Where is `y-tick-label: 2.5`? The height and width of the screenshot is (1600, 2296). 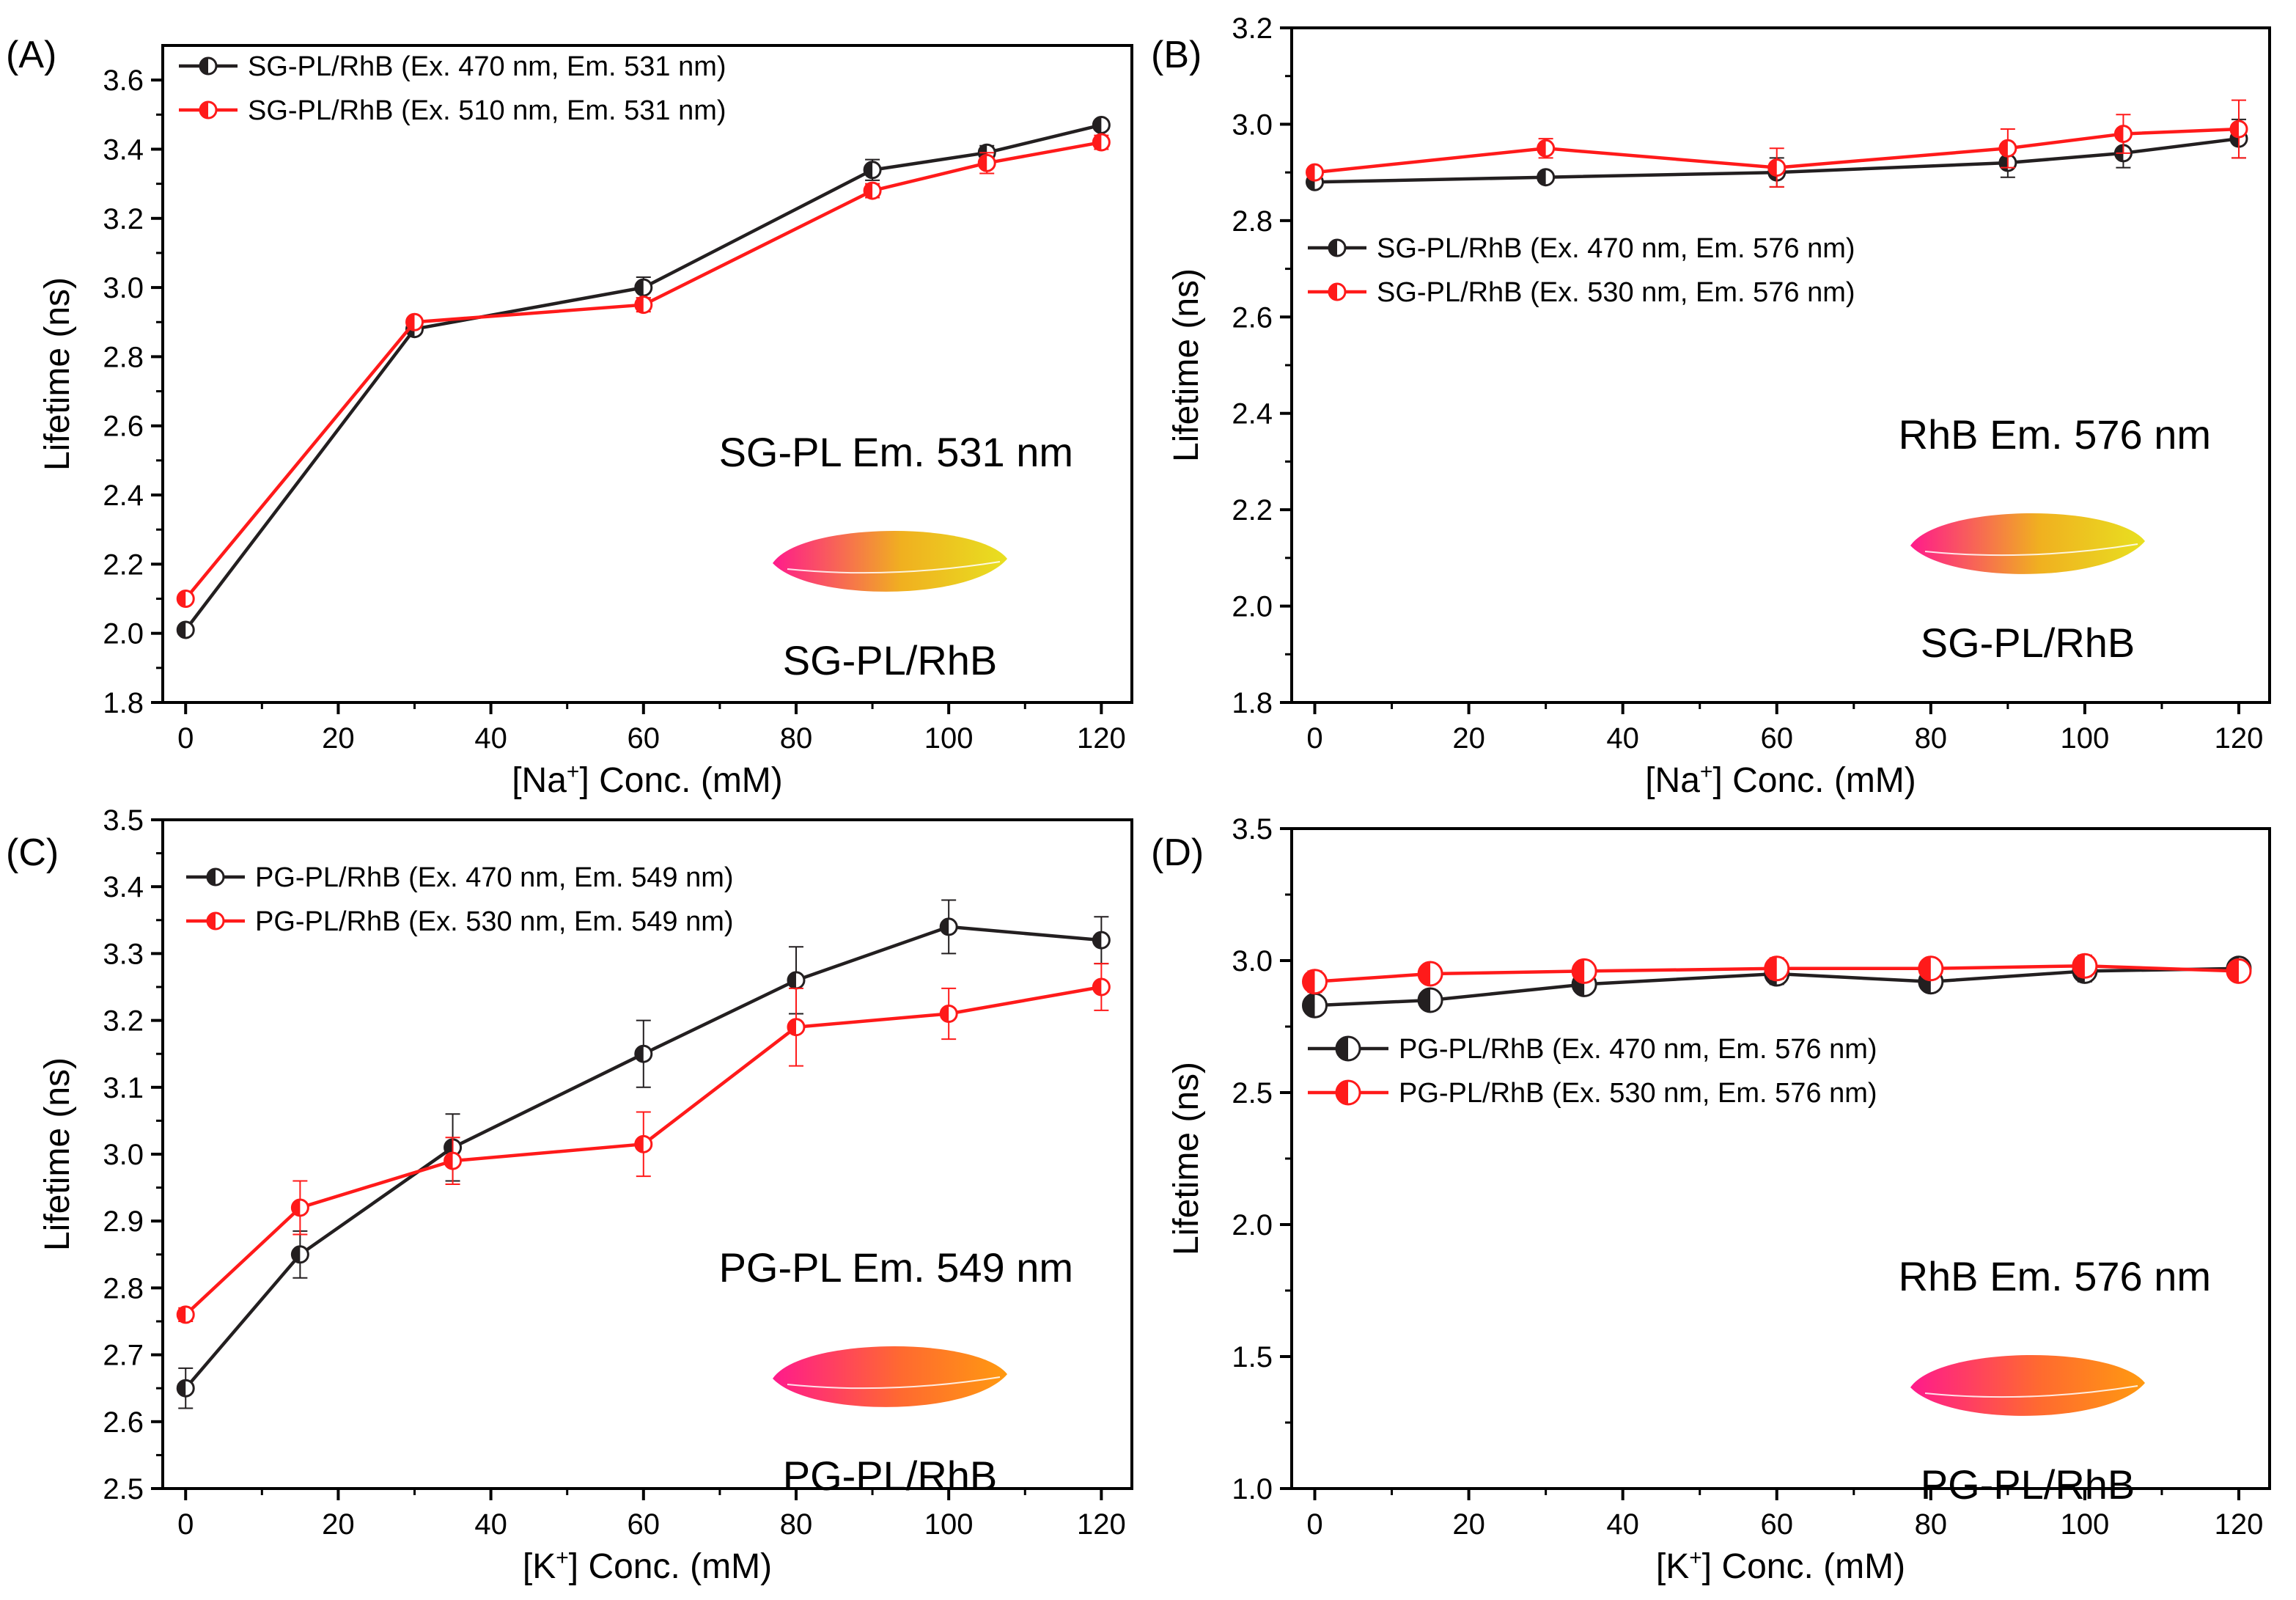
y-tick-label: 2.5 is located at coordinates (1252, 1093).